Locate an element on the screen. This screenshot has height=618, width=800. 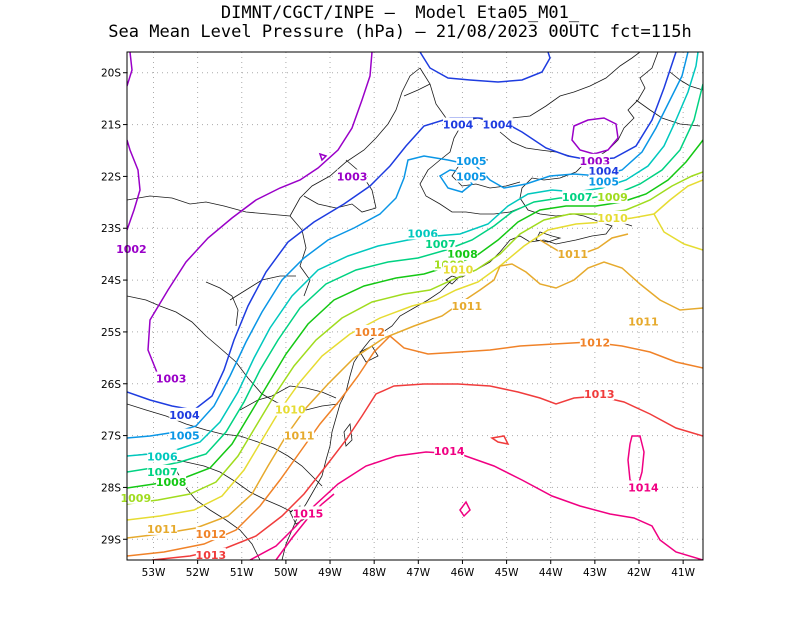
contour-label-text: 1015 is located at coordinates (308, 513).